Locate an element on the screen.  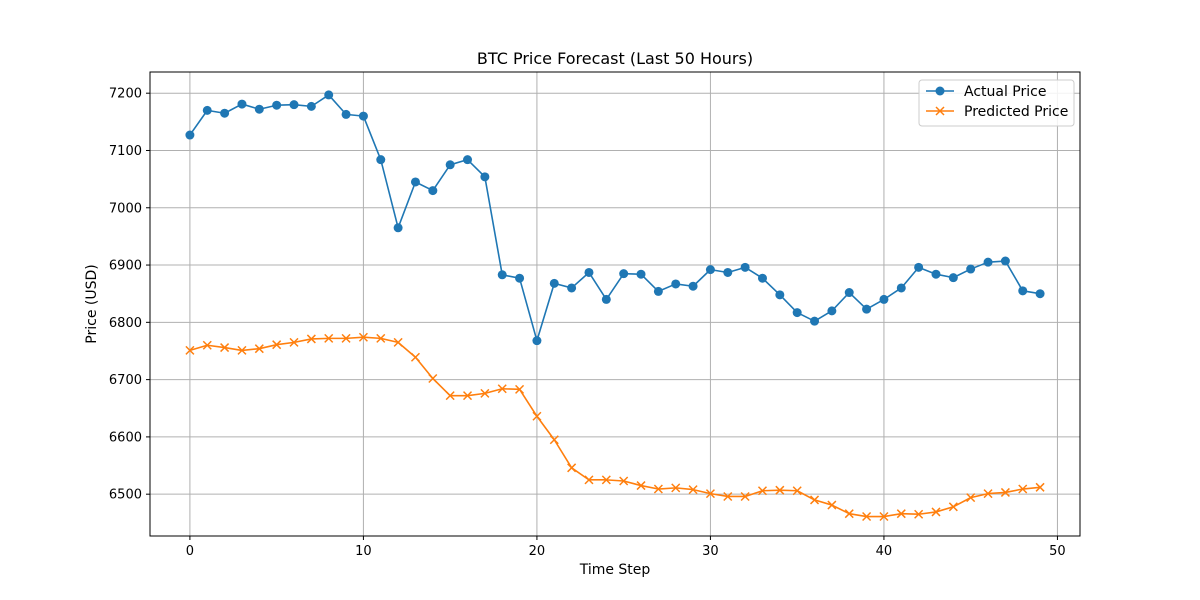
x-tick-label: 20 is located at coordinates (537, 551).